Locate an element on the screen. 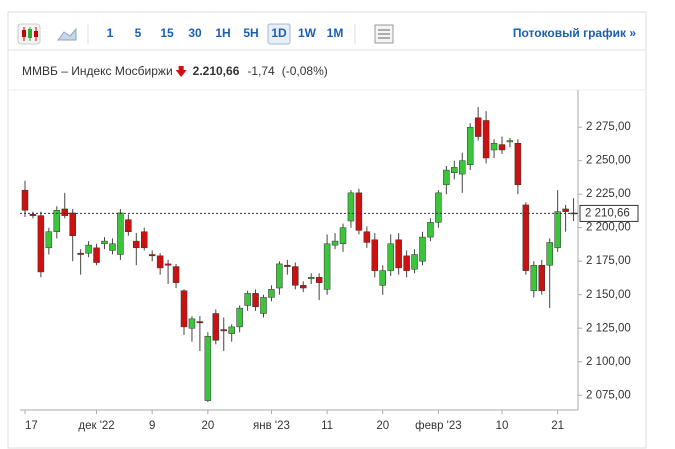 The height and width of the screenshot is (449, 675). interval-button: 1 is located at coordinates (110, 33).